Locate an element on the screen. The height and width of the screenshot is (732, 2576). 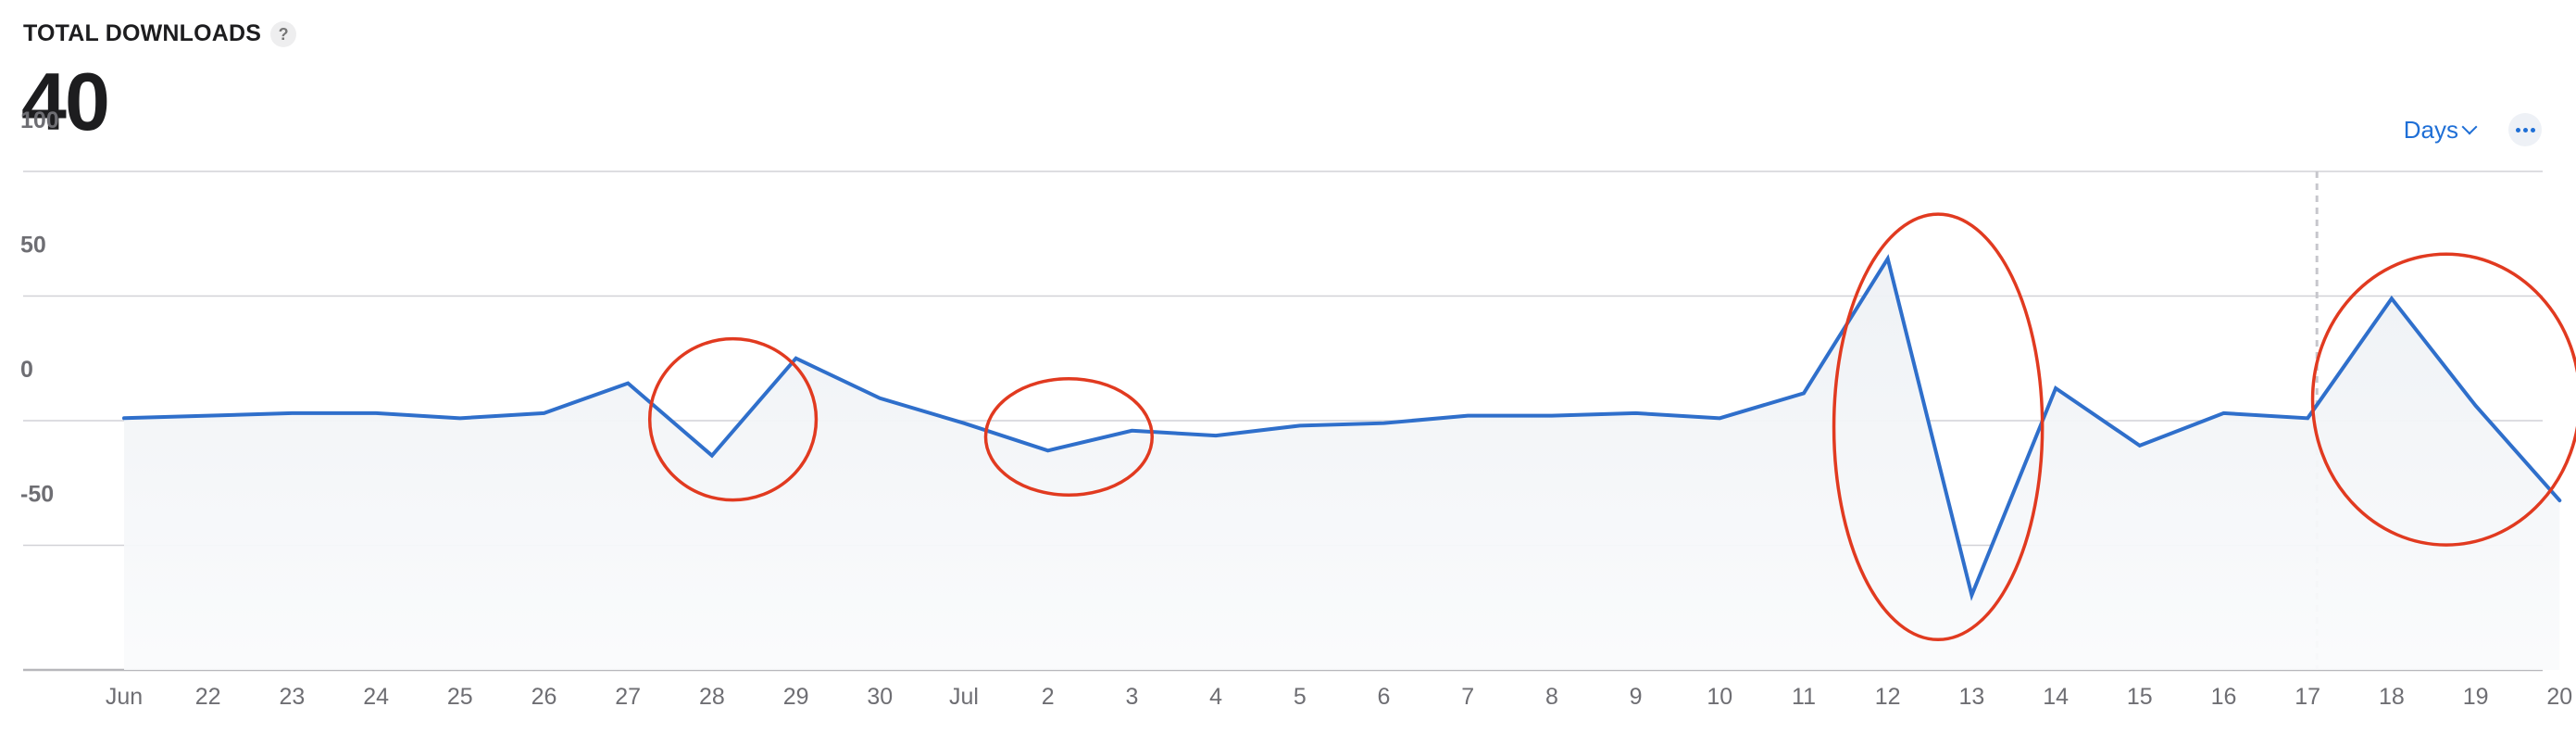
x-tick-label: 19 is located at coordinates (2476, 697).